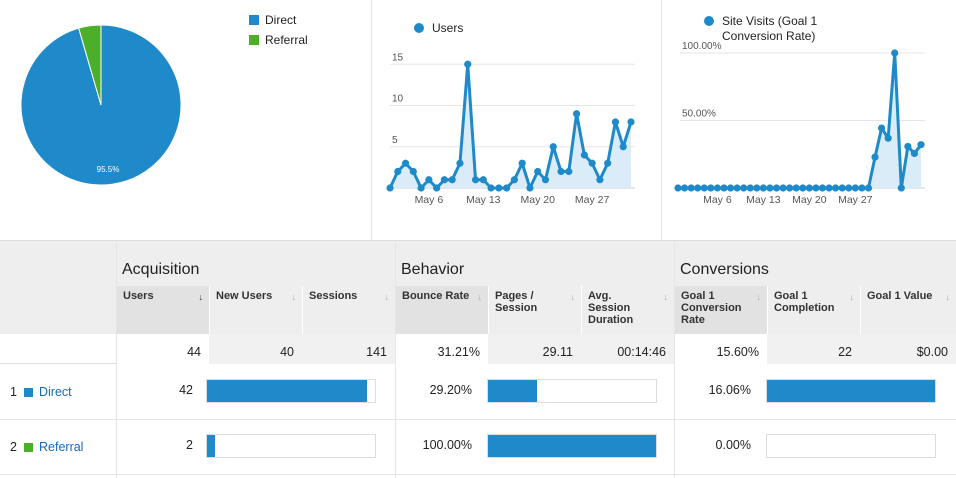 The width and height of the screenshot is (956, 478). What do you see at coordinates (516, 302) in the screenshot?
I see `col-label-pages-session: Pages / Session` at bounding box center [516, 302].